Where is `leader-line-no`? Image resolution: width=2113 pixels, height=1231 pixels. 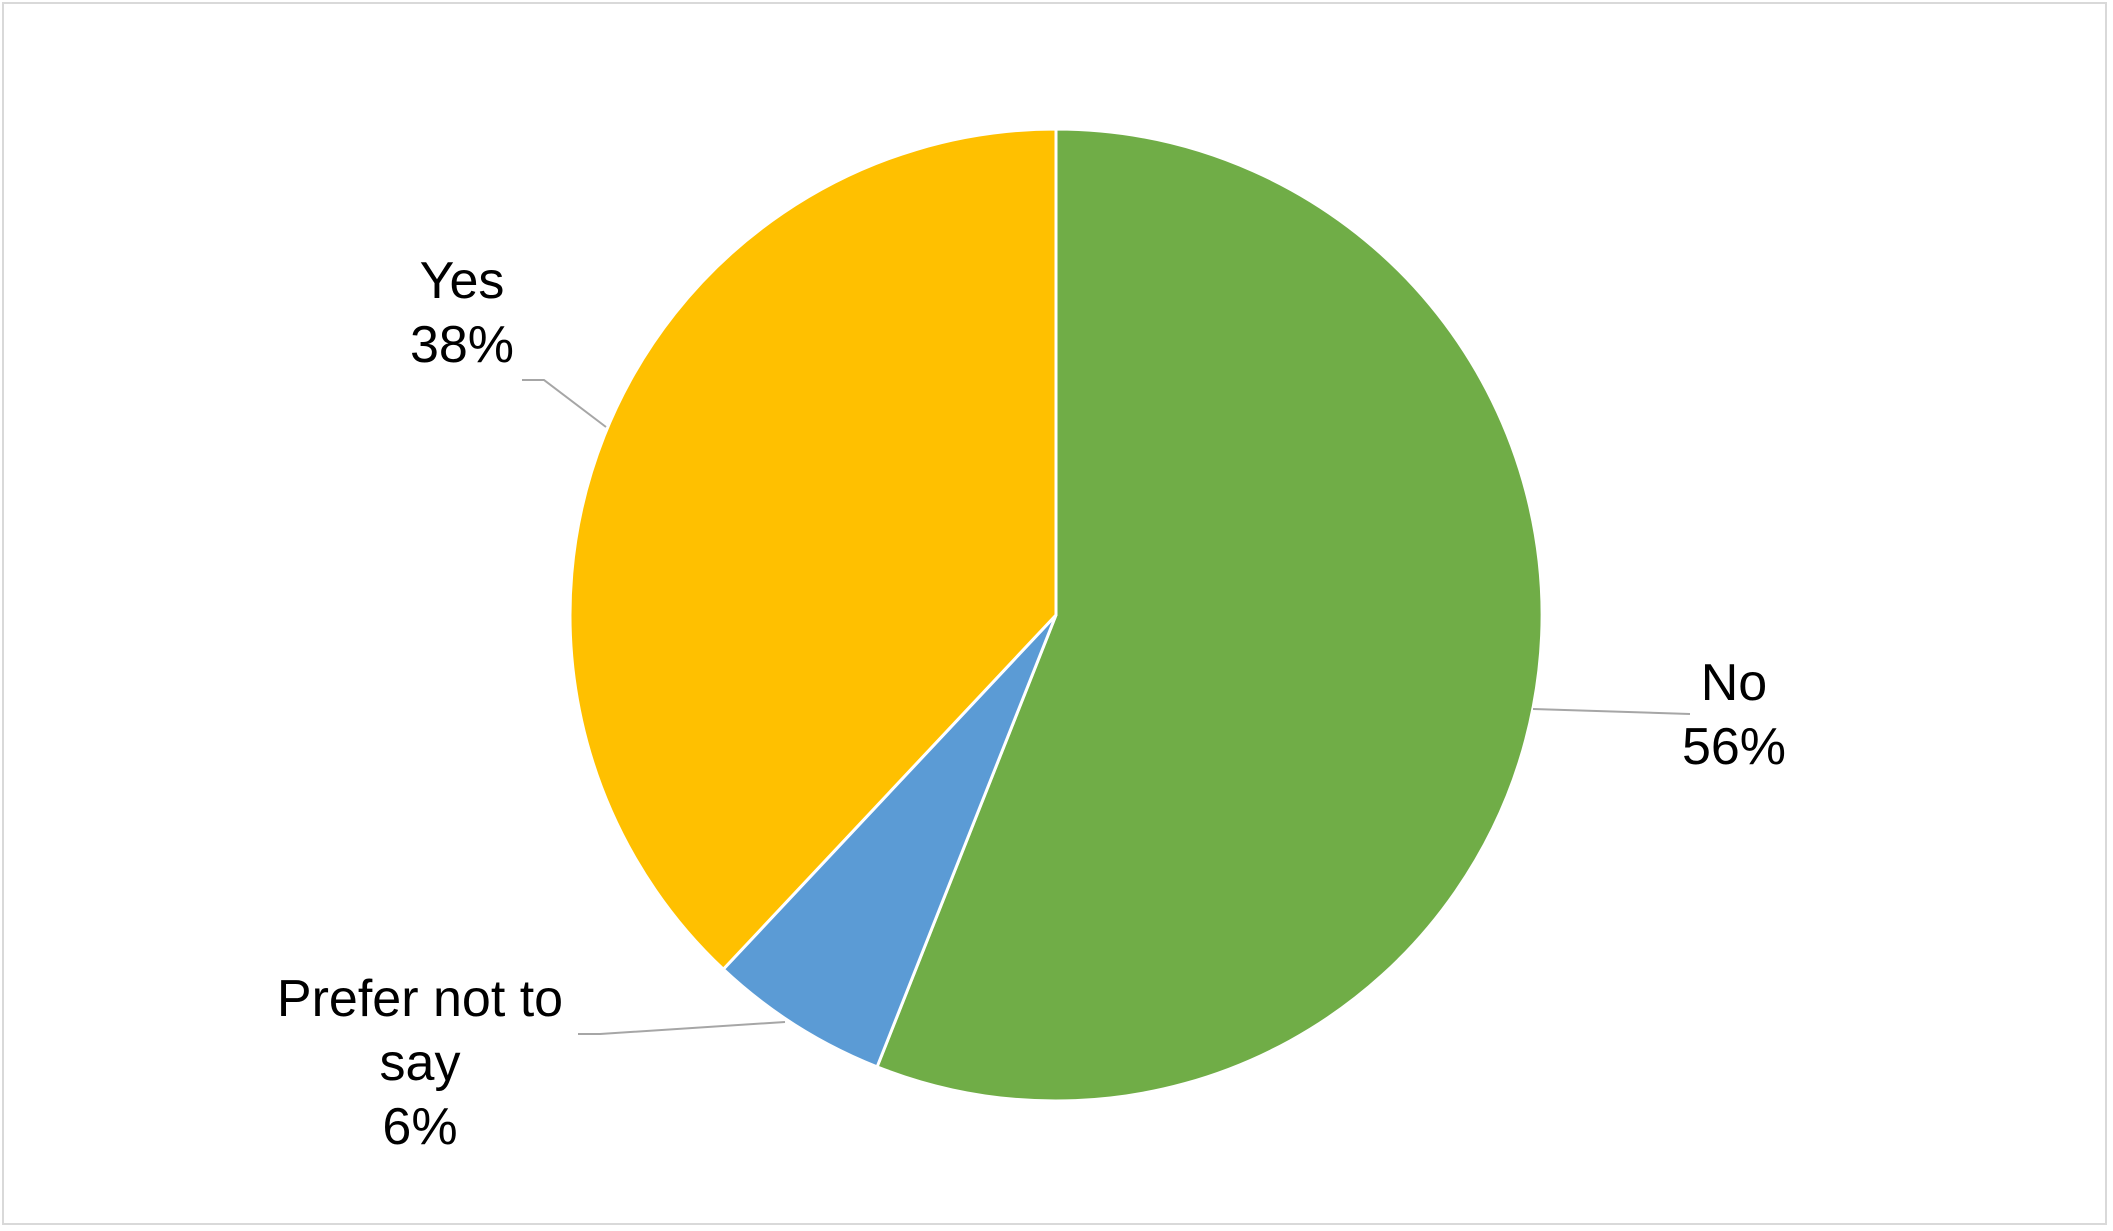
leader-line-no is located at coordinates (1611, 711).